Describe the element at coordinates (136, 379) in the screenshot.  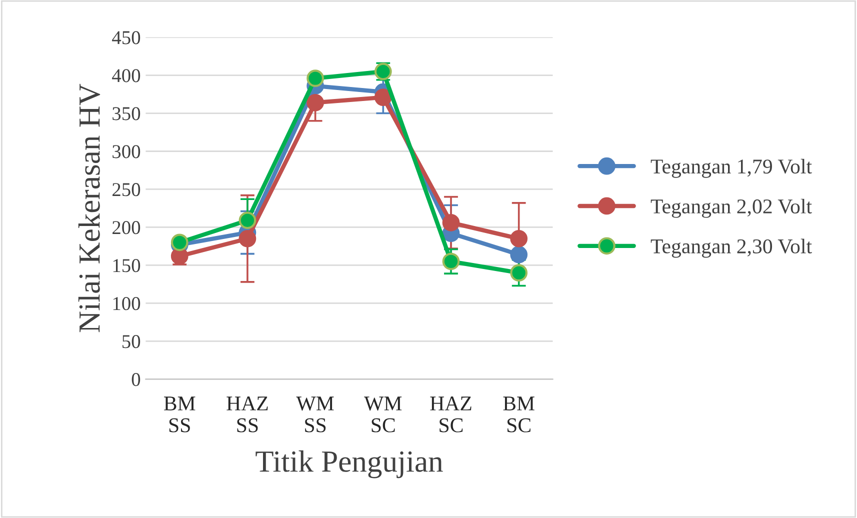
I see `y-tick-label: 0` at that location.